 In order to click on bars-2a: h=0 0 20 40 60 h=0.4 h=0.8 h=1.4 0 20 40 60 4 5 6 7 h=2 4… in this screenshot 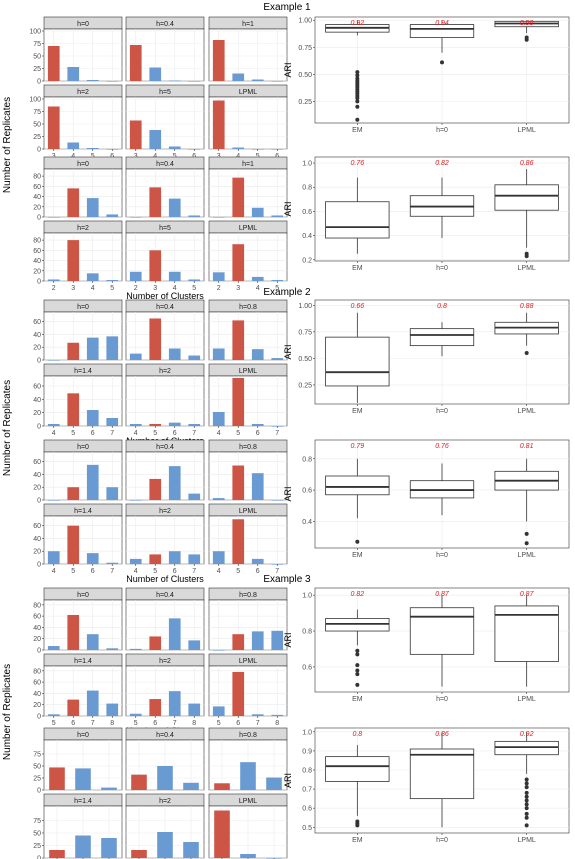, I will do `click(160, 372)`.